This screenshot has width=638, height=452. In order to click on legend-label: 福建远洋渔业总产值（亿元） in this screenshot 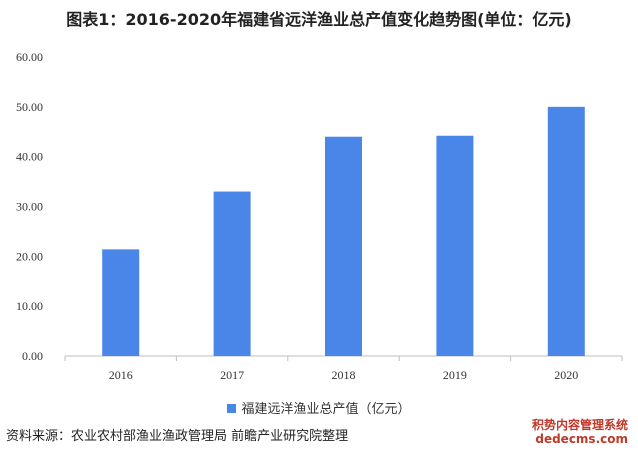, I will do `click(326, 409)`.